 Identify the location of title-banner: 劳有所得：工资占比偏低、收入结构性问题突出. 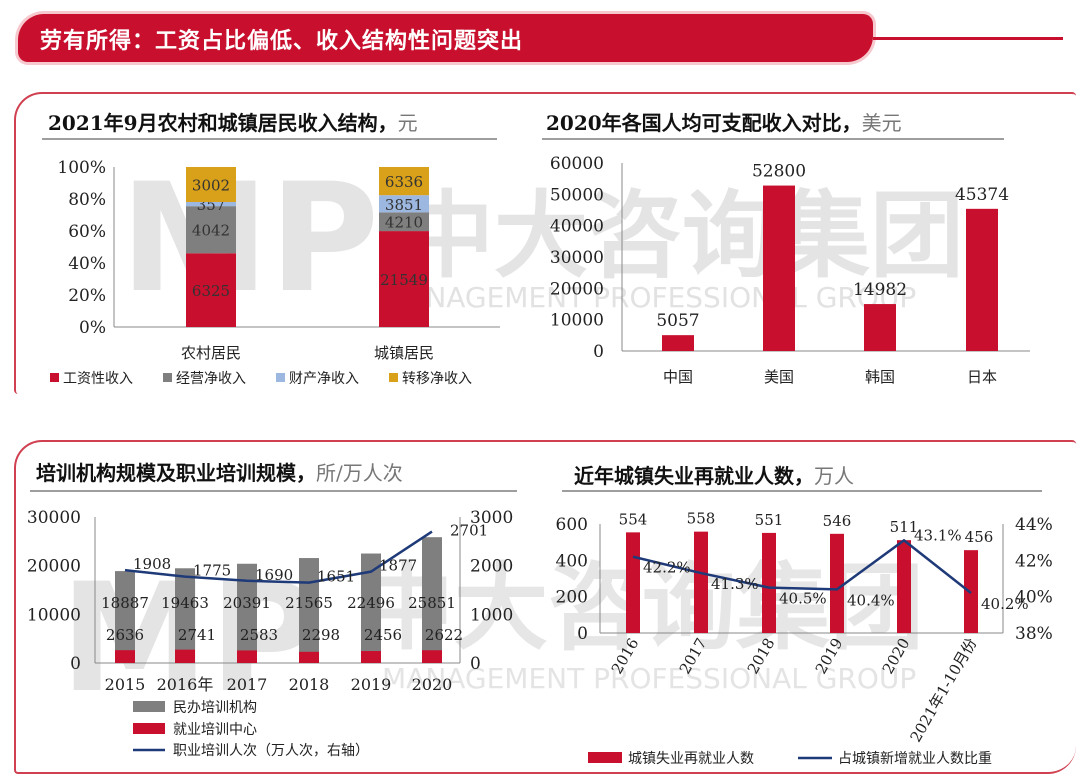
(445, 38).